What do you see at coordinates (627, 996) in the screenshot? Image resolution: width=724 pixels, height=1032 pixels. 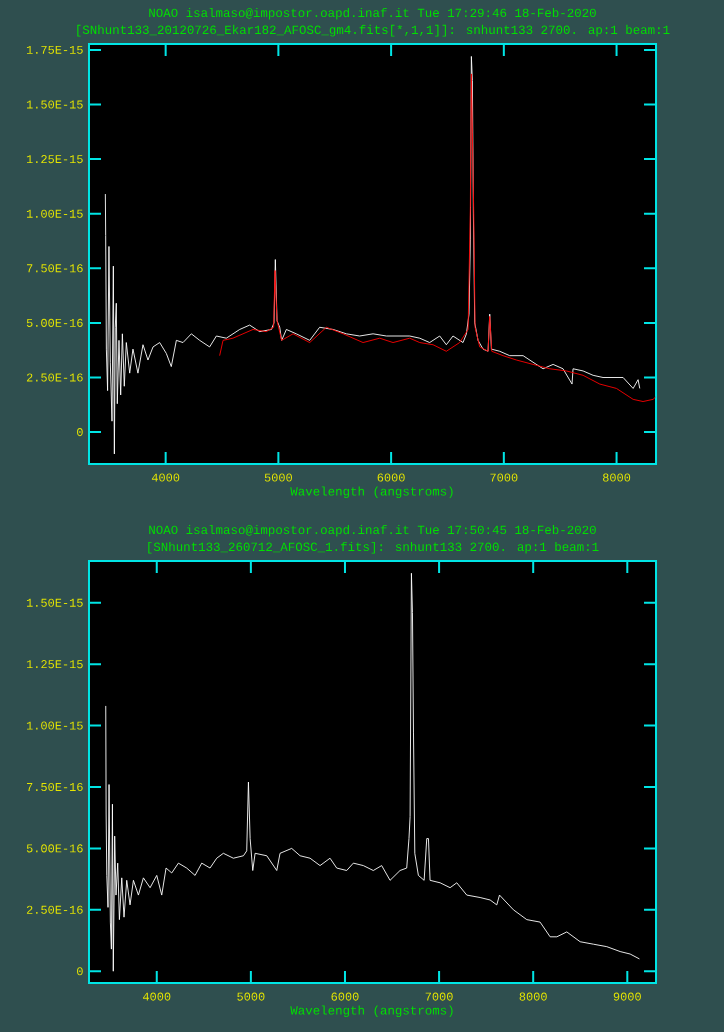 I see `x-tick-label: 9000` at bounding box center [627, 996].